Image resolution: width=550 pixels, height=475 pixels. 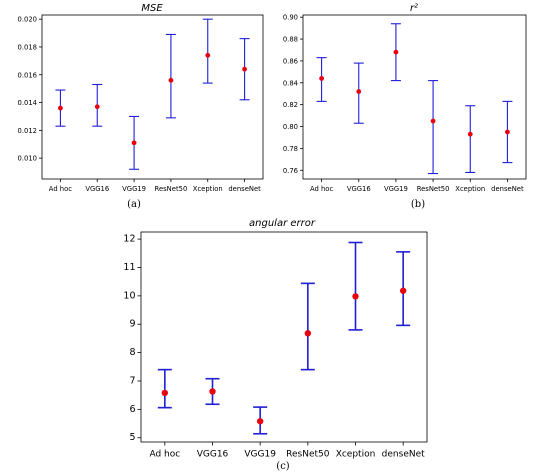 What do you see at coordinates (414, 8) in the screenshot?
I see `panel-b-title: r²` at bounding box center [414, 8].